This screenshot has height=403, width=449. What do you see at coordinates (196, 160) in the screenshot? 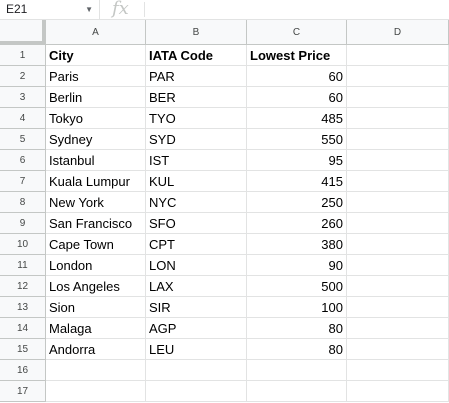
I see `table-cell: IST` at bounding box center [196, 160].